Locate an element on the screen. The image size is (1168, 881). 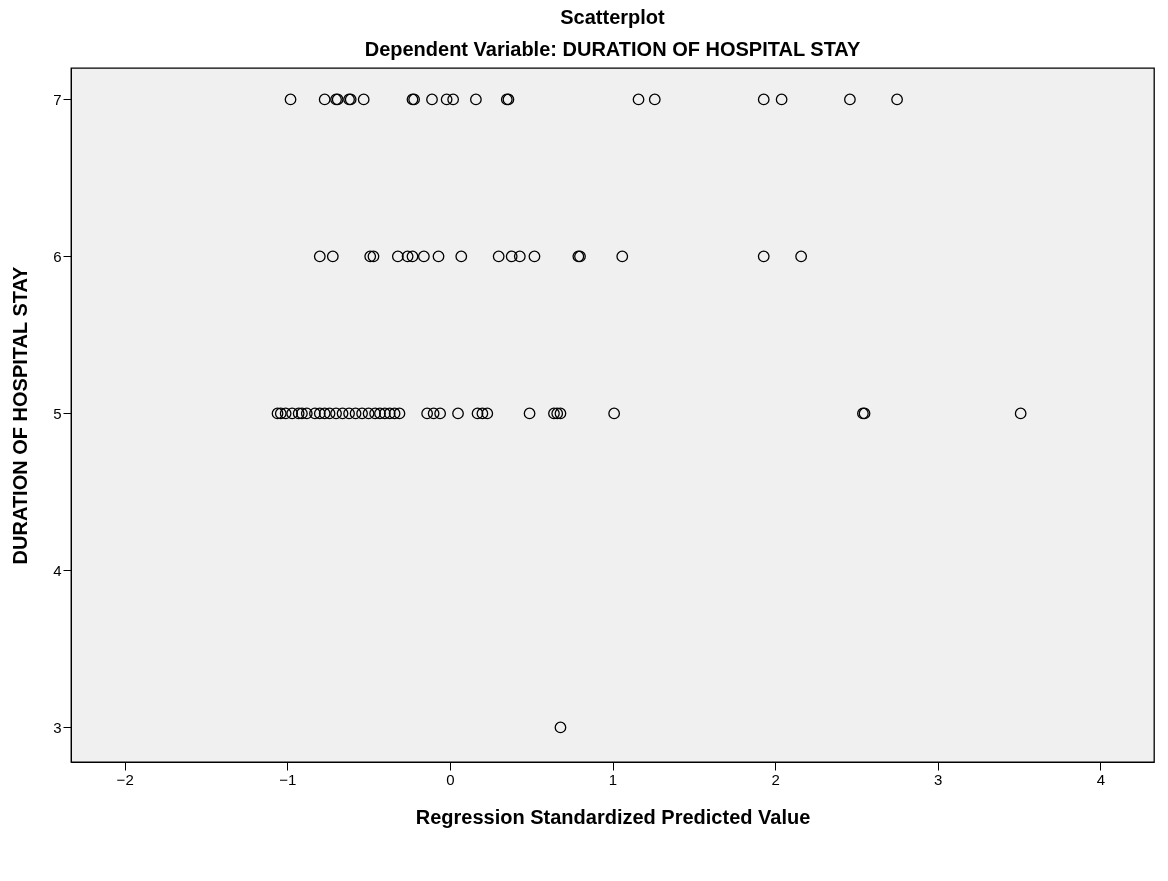
x-tick-label: −1 is located at coordinates (288, 779).